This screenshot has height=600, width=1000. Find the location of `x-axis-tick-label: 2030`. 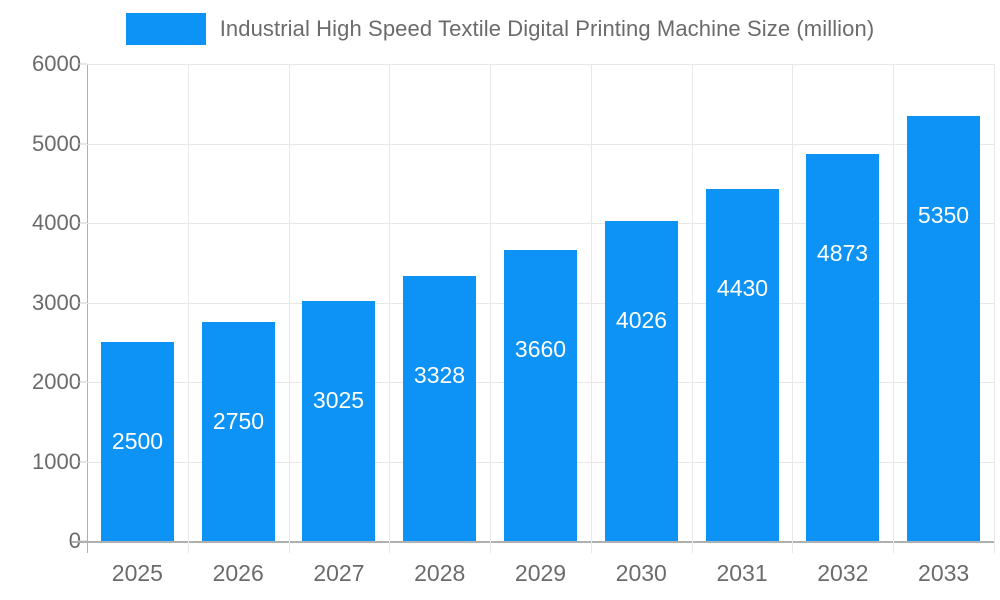

x-axis-tick-label: 2030 is located at coordinates (641, 573).